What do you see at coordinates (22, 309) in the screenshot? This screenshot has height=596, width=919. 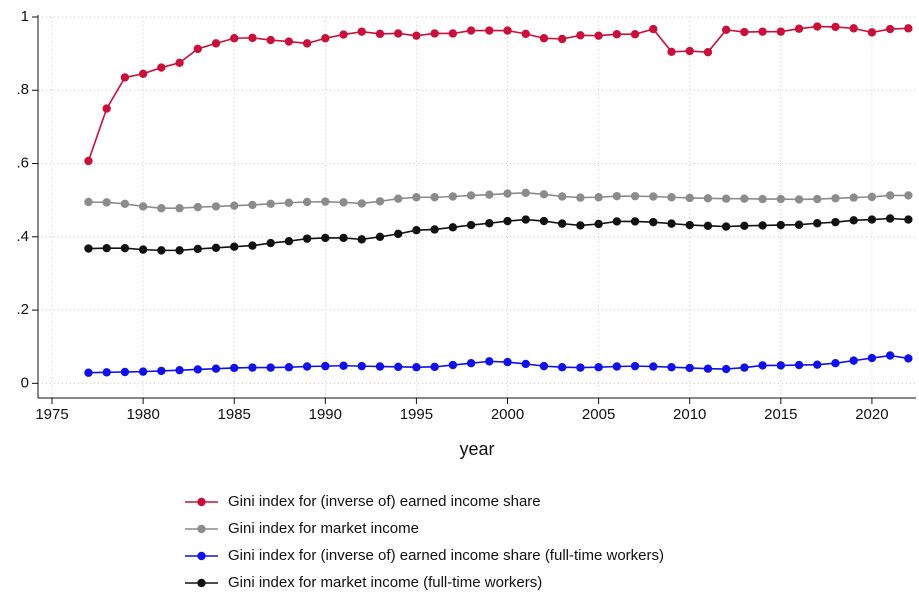 I see `y-tick-label: .2` at bounding box center [22, 309].